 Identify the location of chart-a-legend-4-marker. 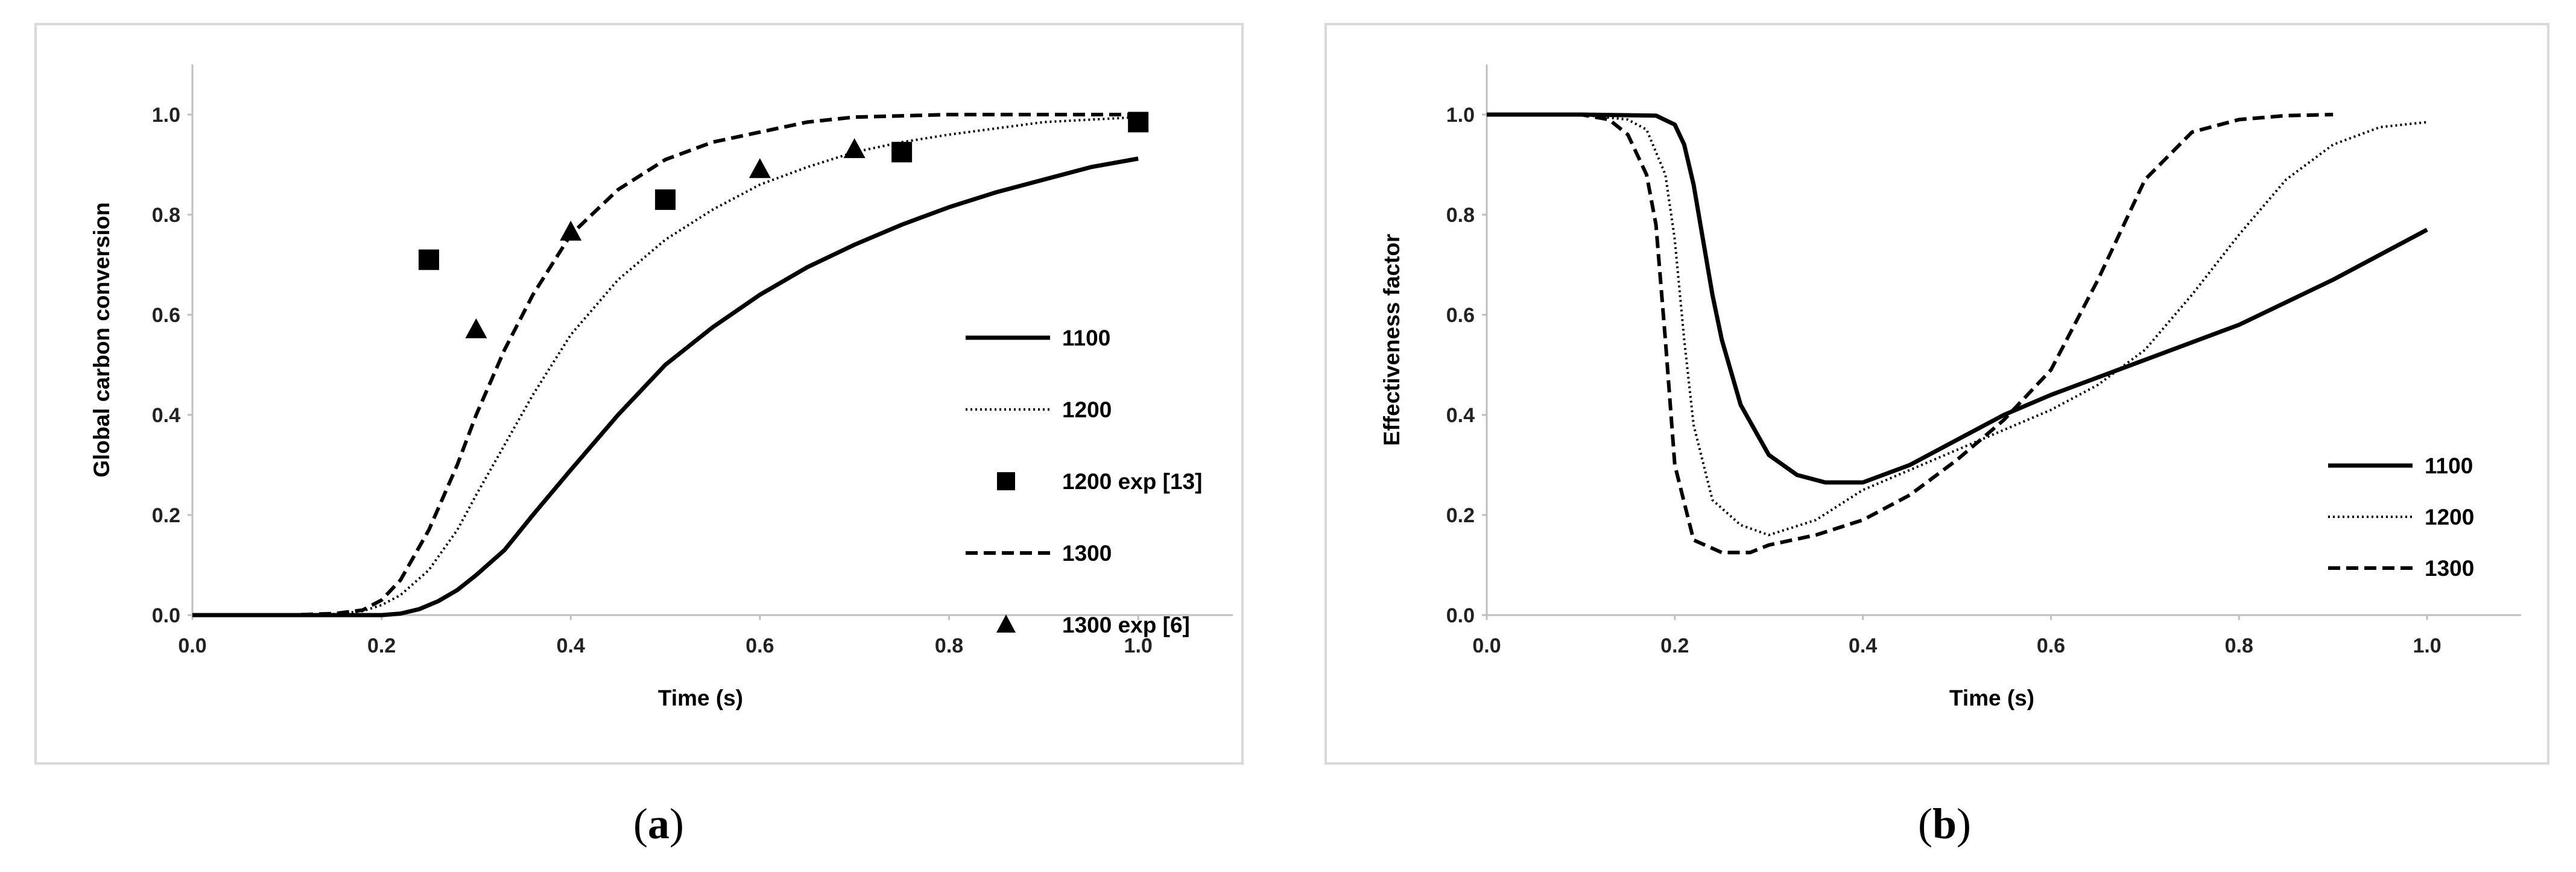
(1006, 624).